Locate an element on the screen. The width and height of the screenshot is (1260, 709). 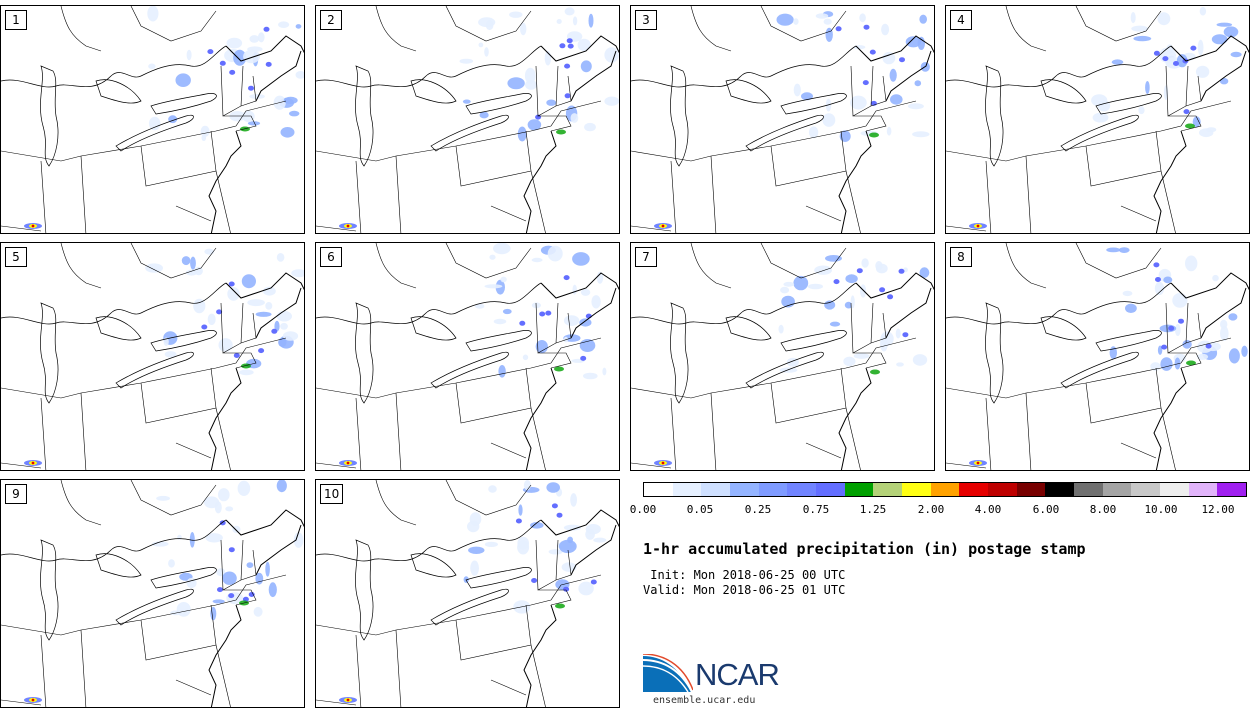
member-label: 2 is located at coordinates (331, 20).